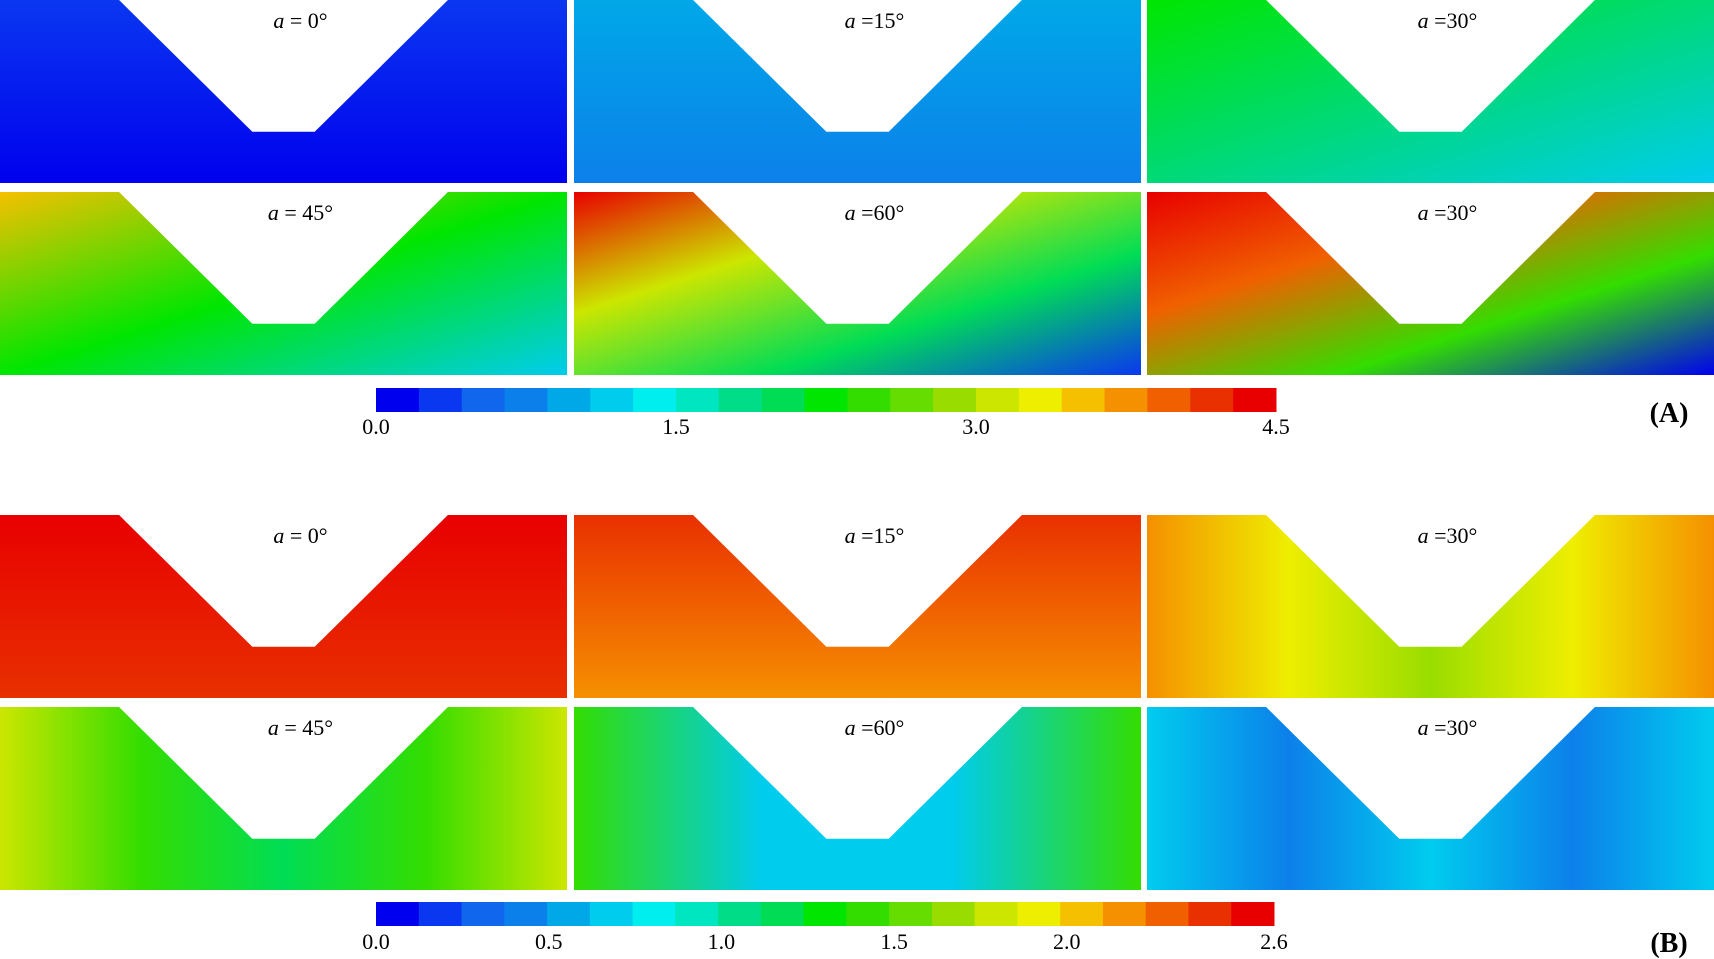  I want to click on contour-cell-a-6: a =30°, so click(1430, 283).